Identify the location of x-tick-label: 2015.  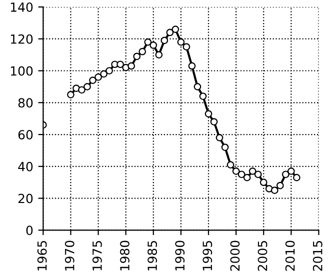
(317, 255).